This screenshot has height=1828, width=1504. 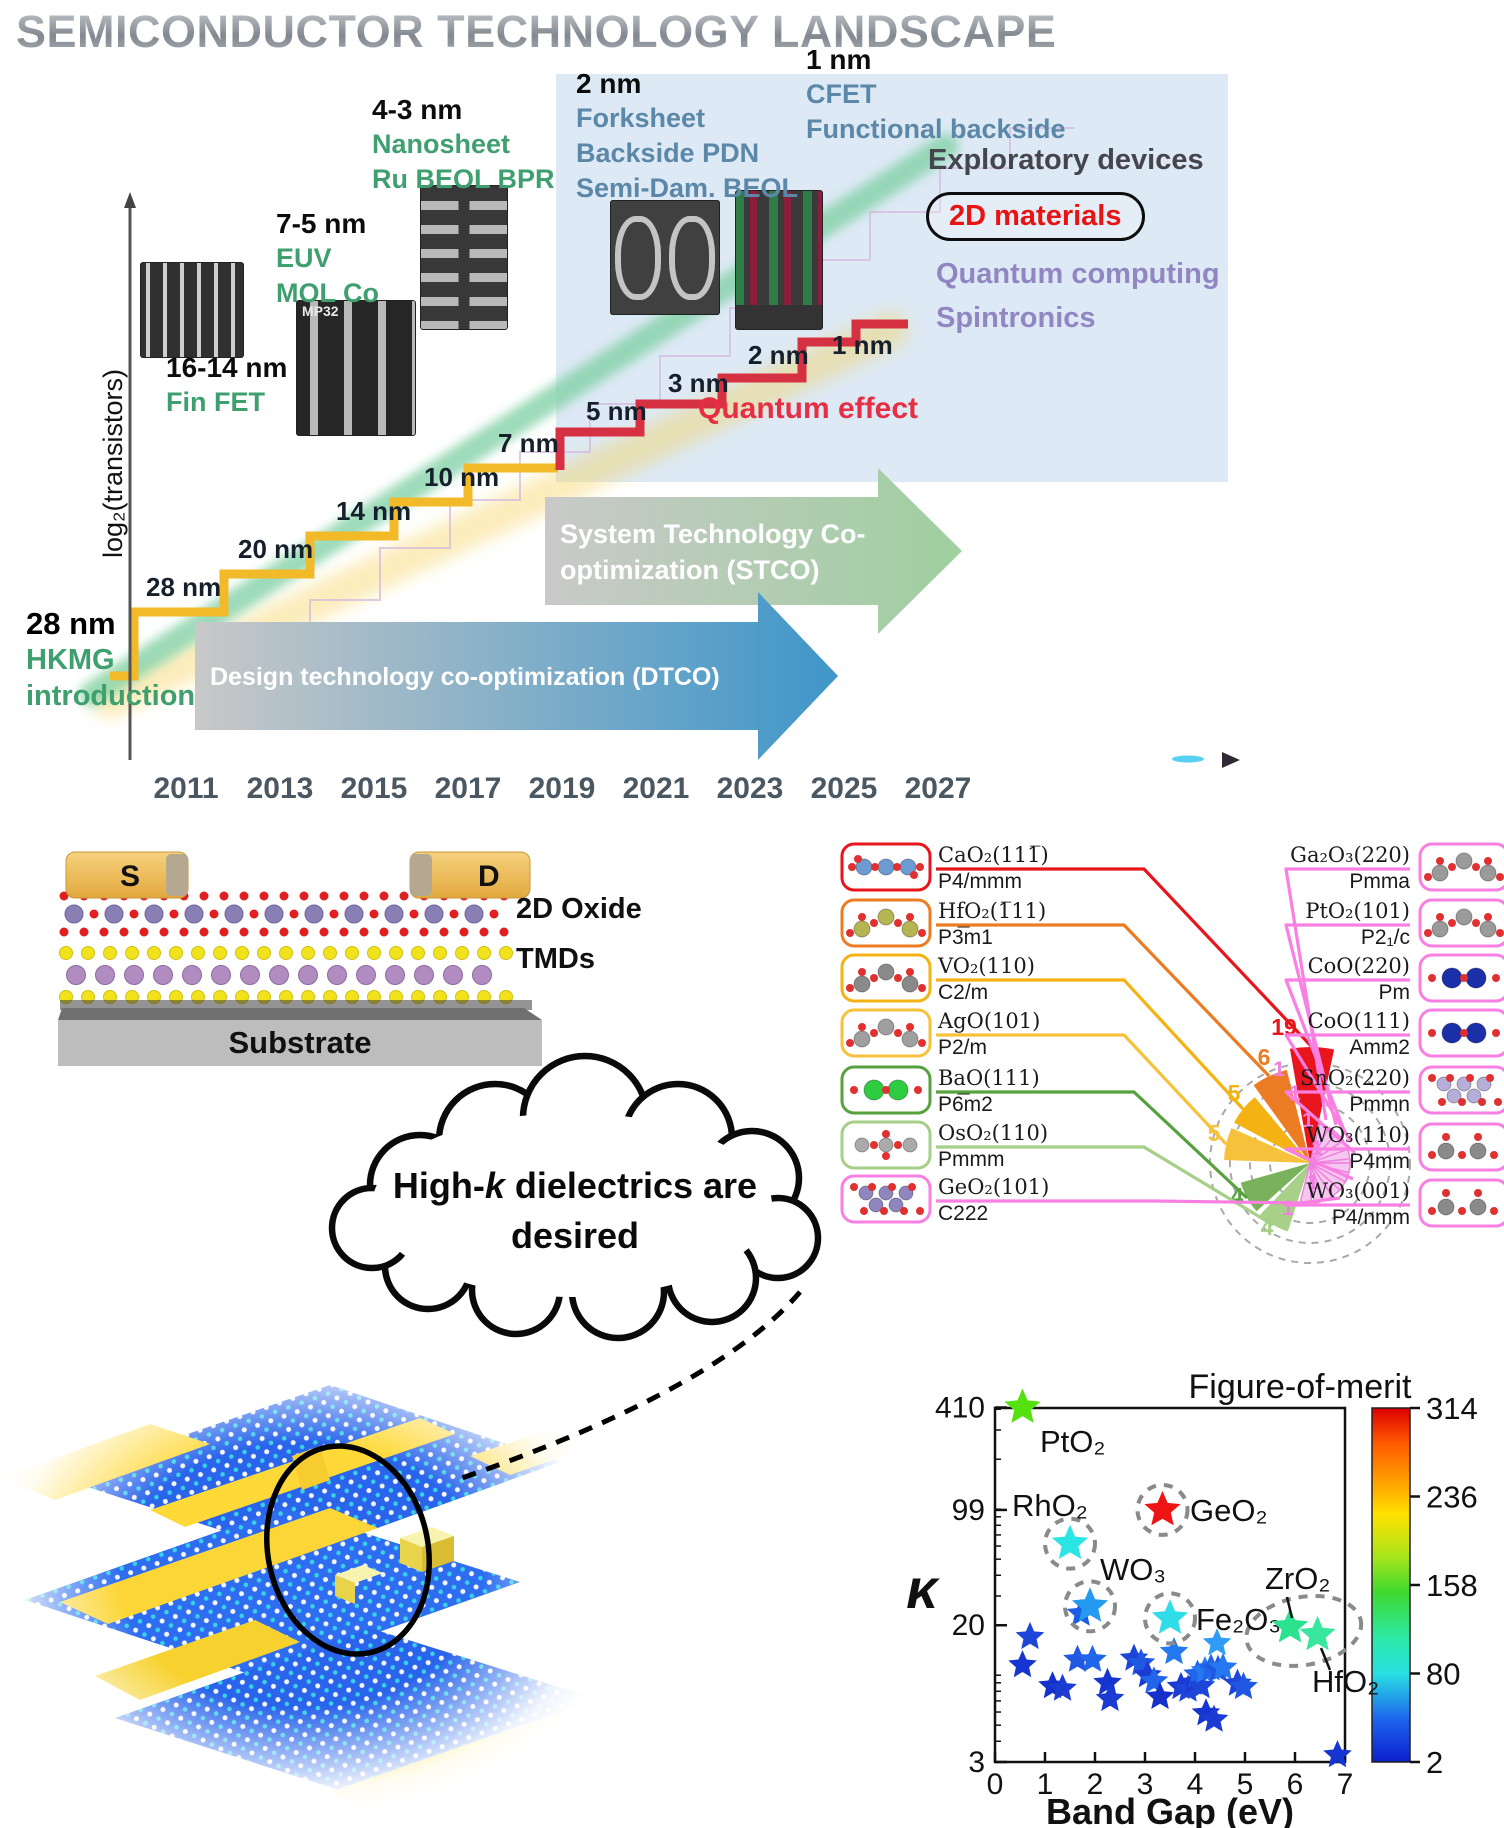 What do you see at coordinates (327, 293) in the screenshot?
I see `milestone-line: MOL Co` at bounding box center [327, 293].